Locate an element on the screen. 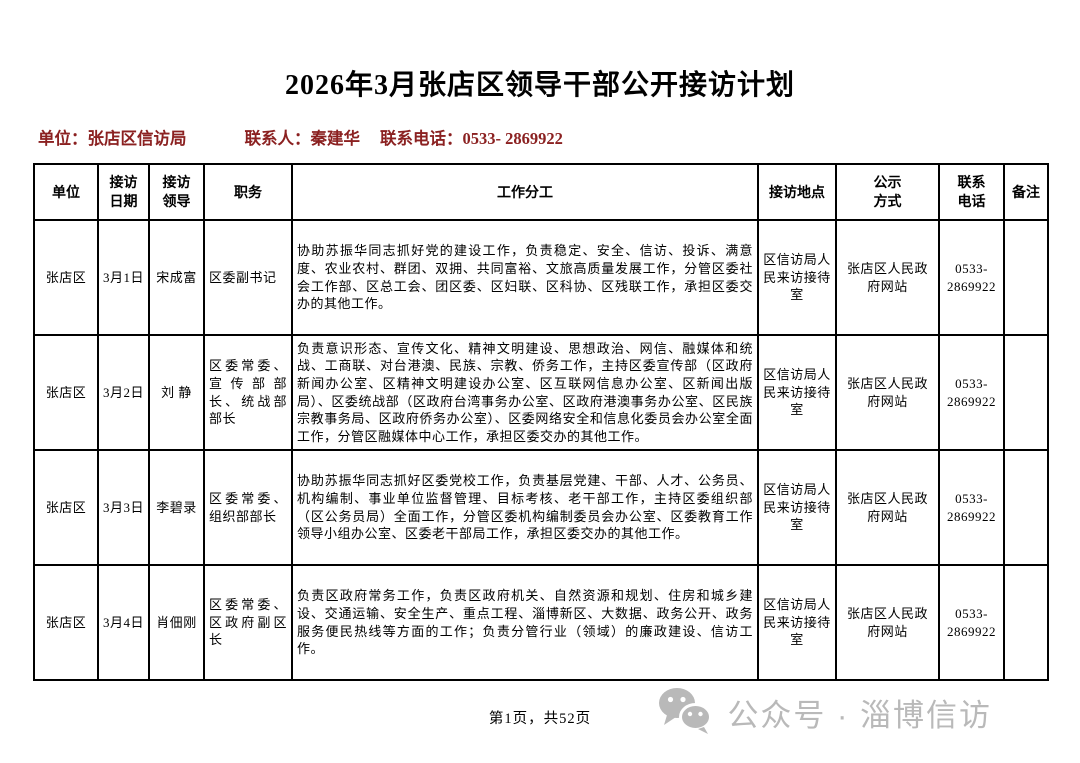 The image size is (1080, 763). wechat-watermark: 公众号 · 淄博信访 is located at coordinates (824, 712).